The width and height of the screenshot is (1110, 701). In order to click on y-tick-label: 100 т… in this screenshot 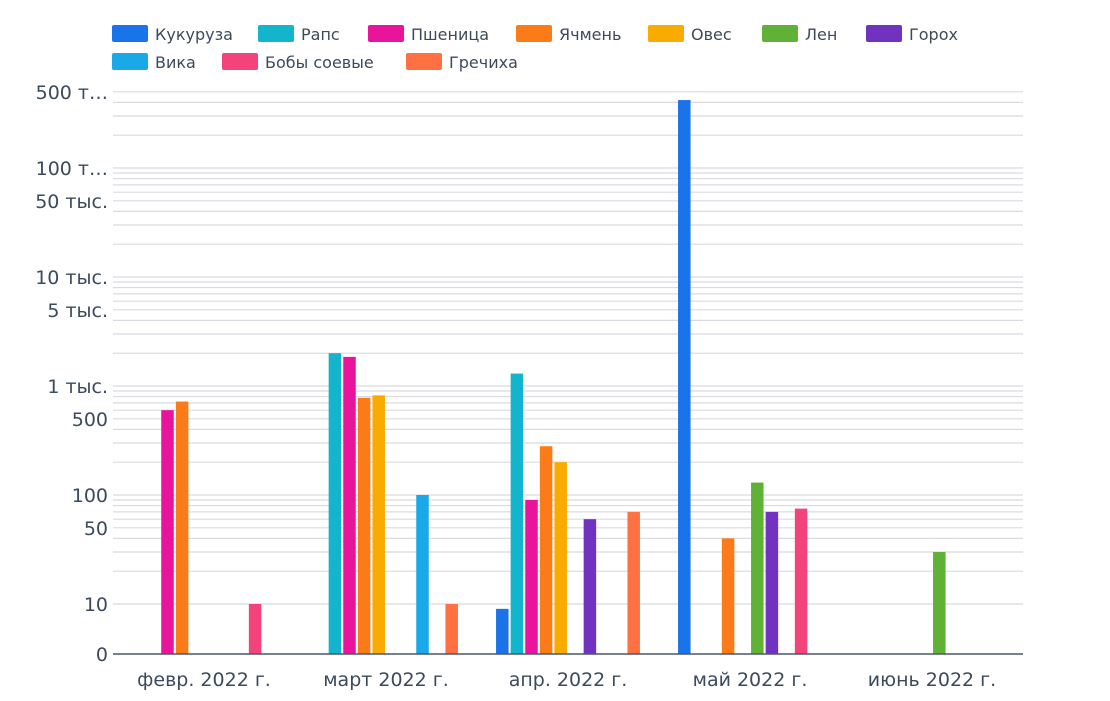, I will do `click(72, 169)`.